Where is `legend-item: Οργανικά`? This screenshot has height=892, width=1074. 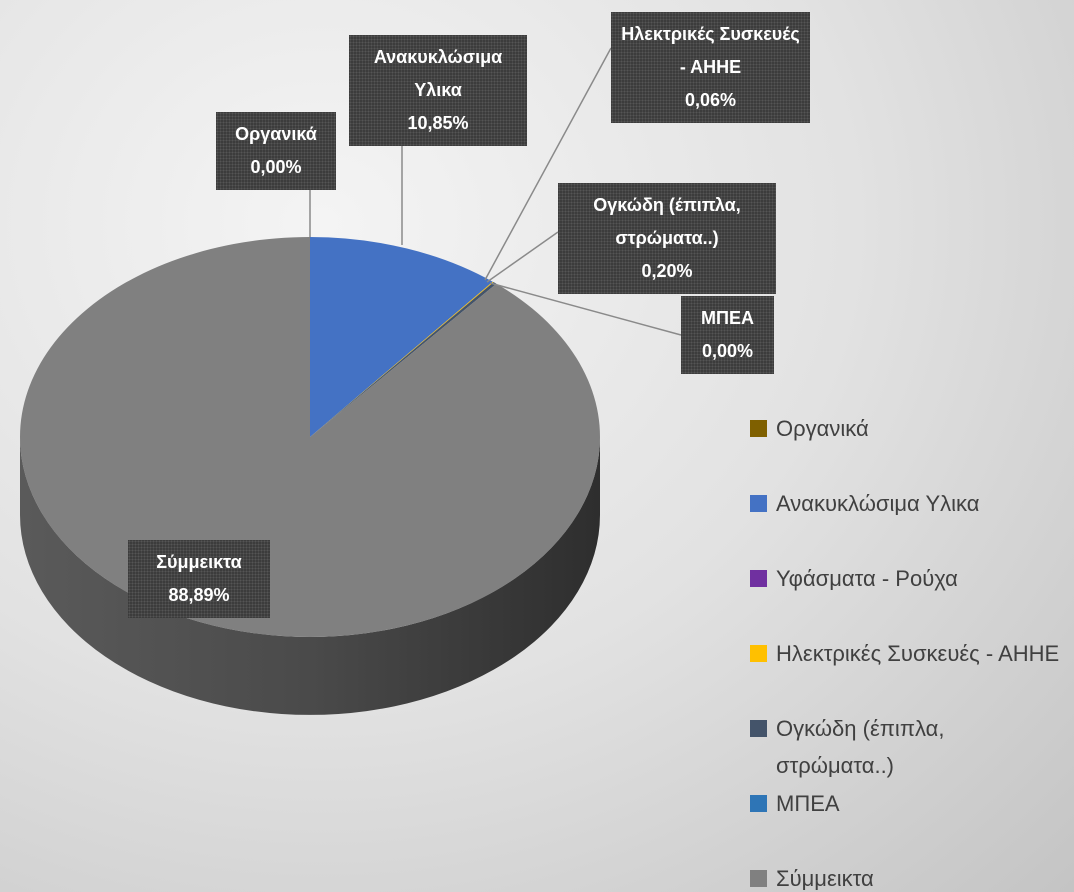
legend-item: Οργανικά is located at coordinates (905, 428).